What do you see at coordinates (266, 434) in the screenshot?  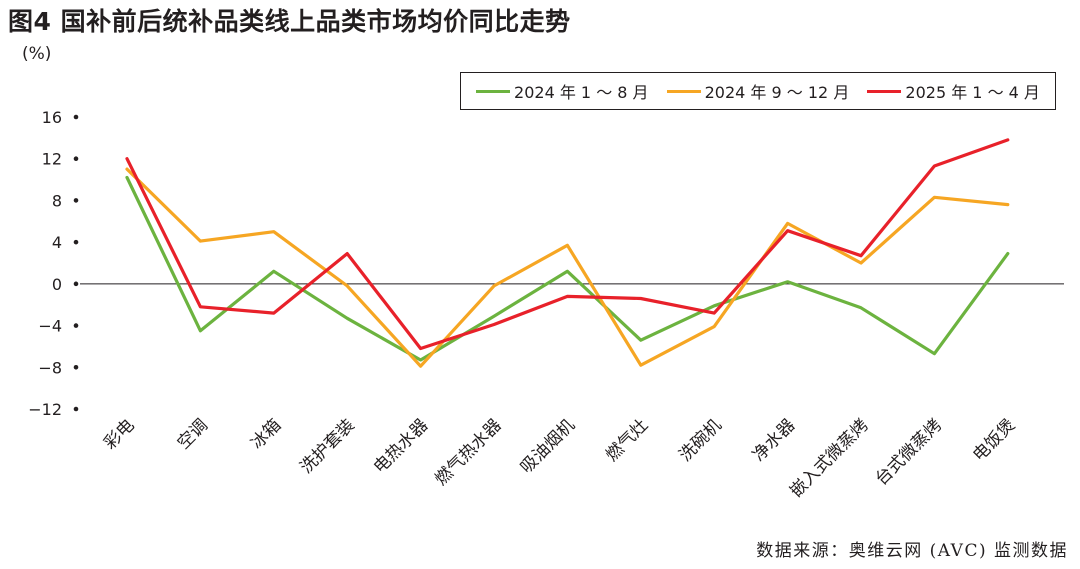 I see `x-tick-label: 冰箱` at bounding box center [266, 434].